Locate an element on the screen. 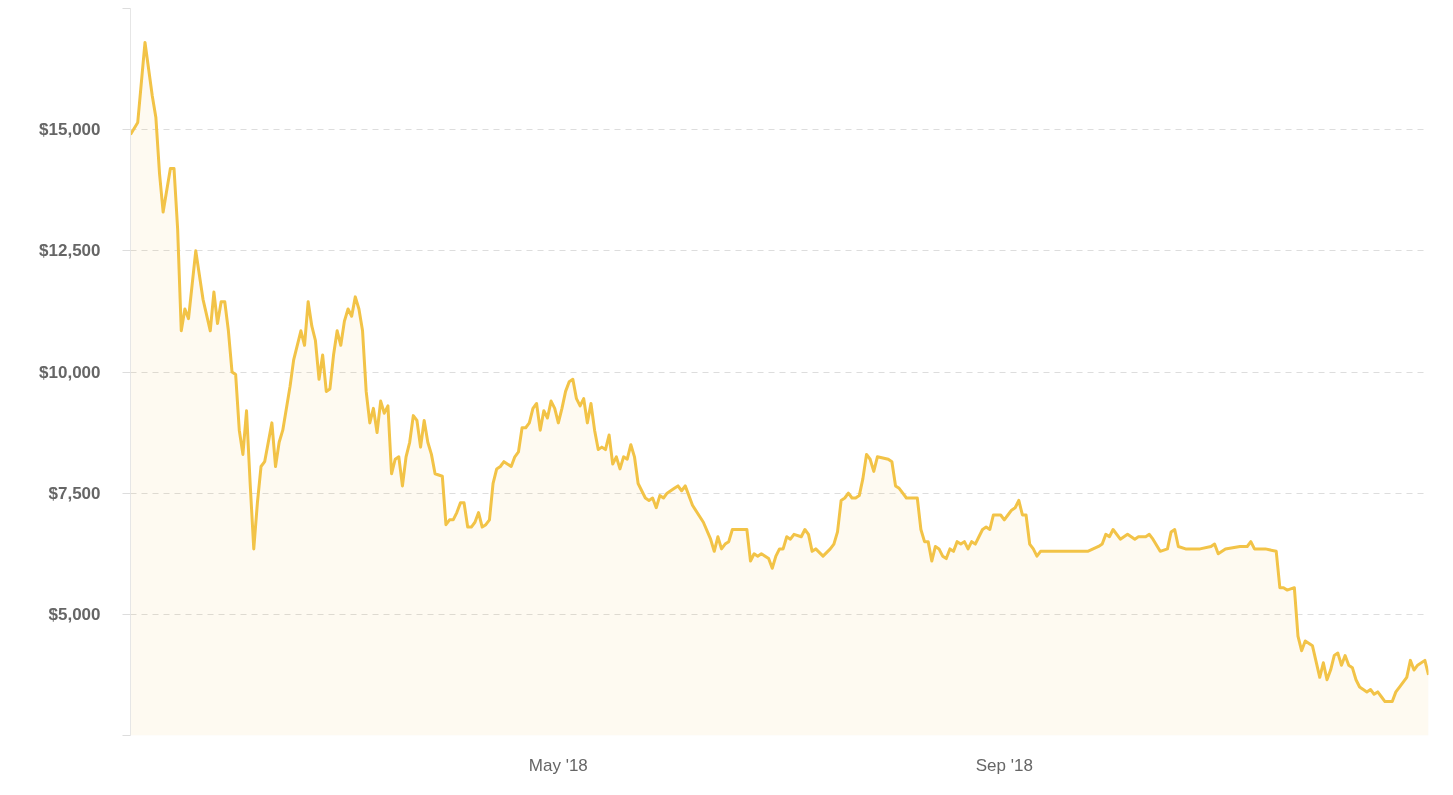  y-tick-label: $10,000 is located at coordinates (70, 372).